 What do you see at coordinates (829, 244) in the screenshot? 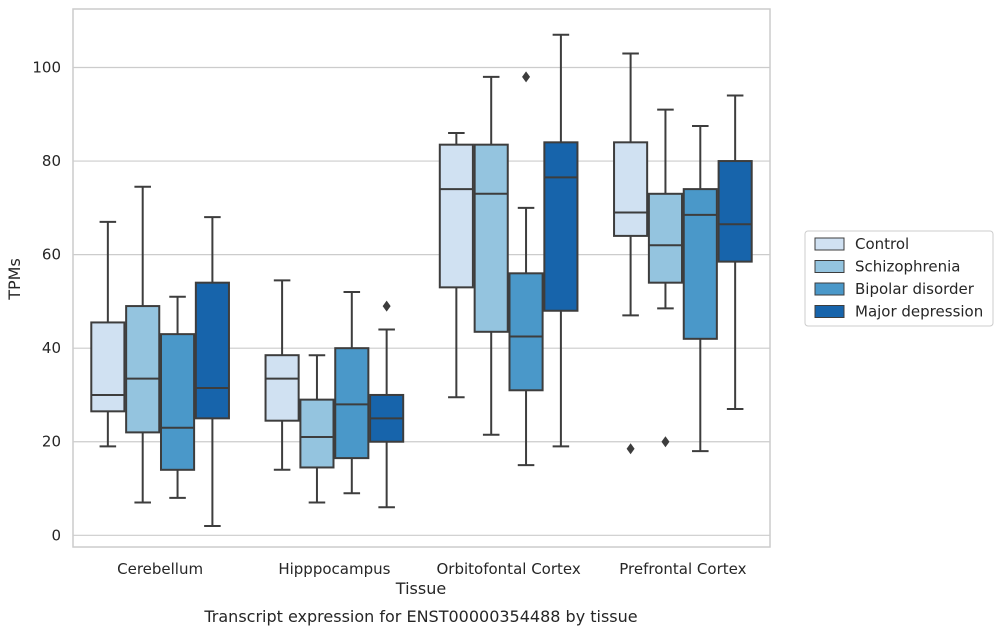
I see `legend-swatch-control` at bounding box center [829, 244].